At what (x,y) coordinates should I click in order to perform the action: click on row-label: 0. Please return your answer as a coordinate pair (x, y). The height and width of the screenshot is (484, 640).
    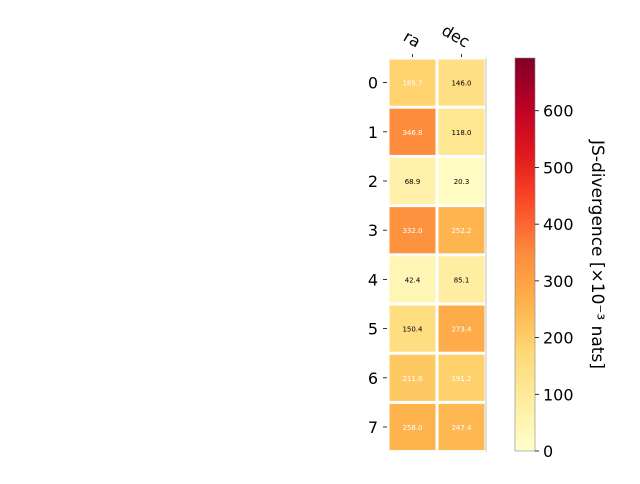
    Looking at the image, I should click on (373, 83).